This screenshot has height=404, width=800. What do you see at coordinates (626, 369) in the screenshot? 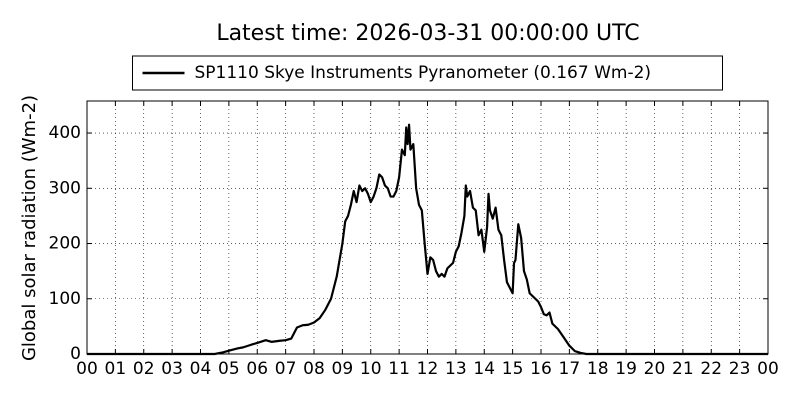
I see `x-tick-label: 19` at bounding box center [626, 369].